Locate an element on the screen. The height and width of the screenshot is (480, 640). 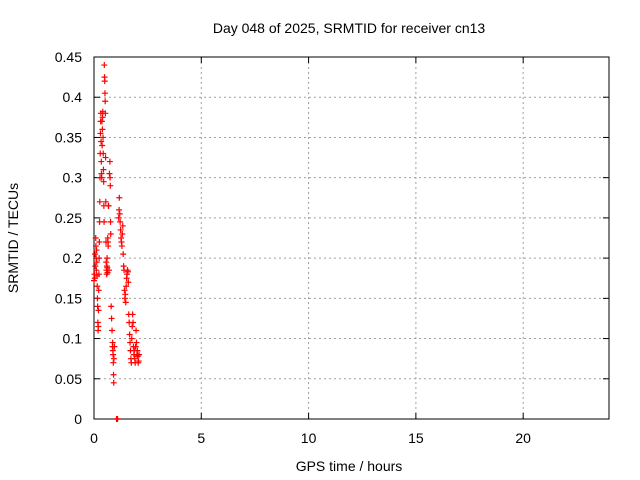
y-tick-label: 0.3 is located at coordinates (73, 178).